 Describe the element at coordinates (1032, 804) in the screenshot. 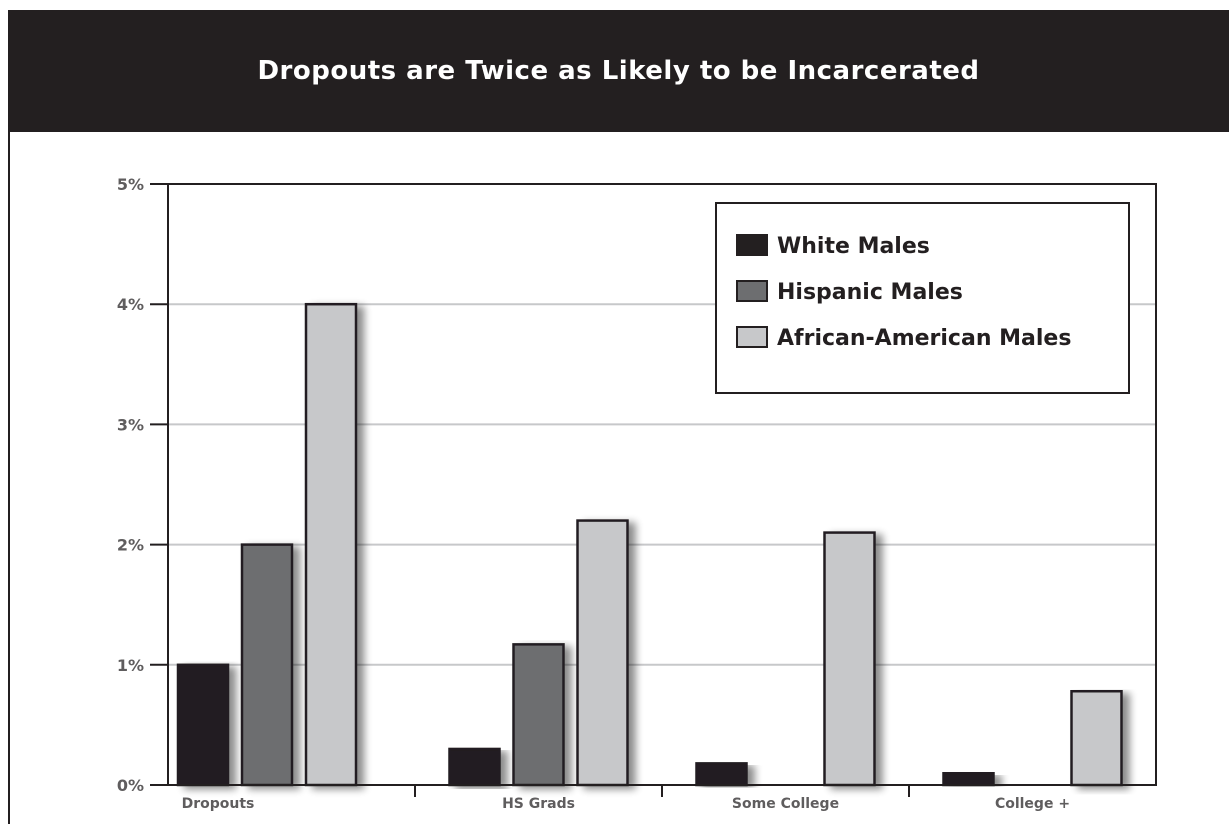

I see `x-category-label: College +` at that location.